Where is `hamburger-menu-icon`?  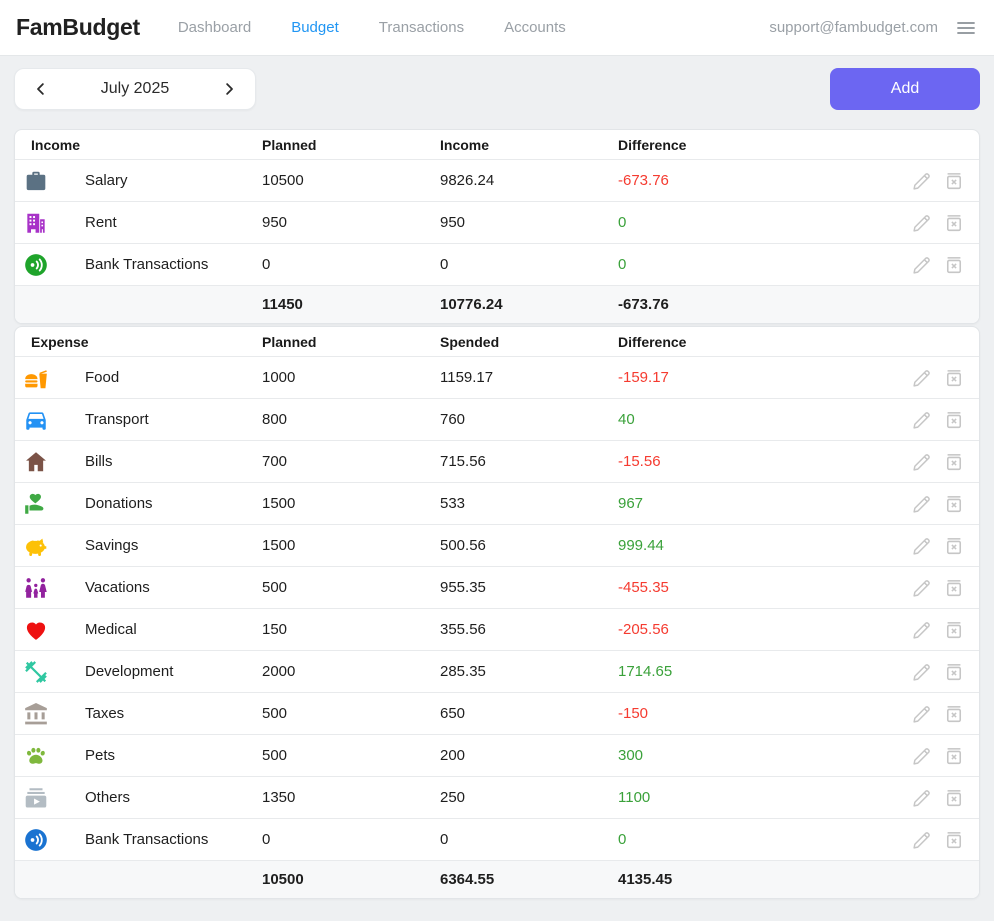
hamburger-menu-icon is located at coordinates (966, 28).